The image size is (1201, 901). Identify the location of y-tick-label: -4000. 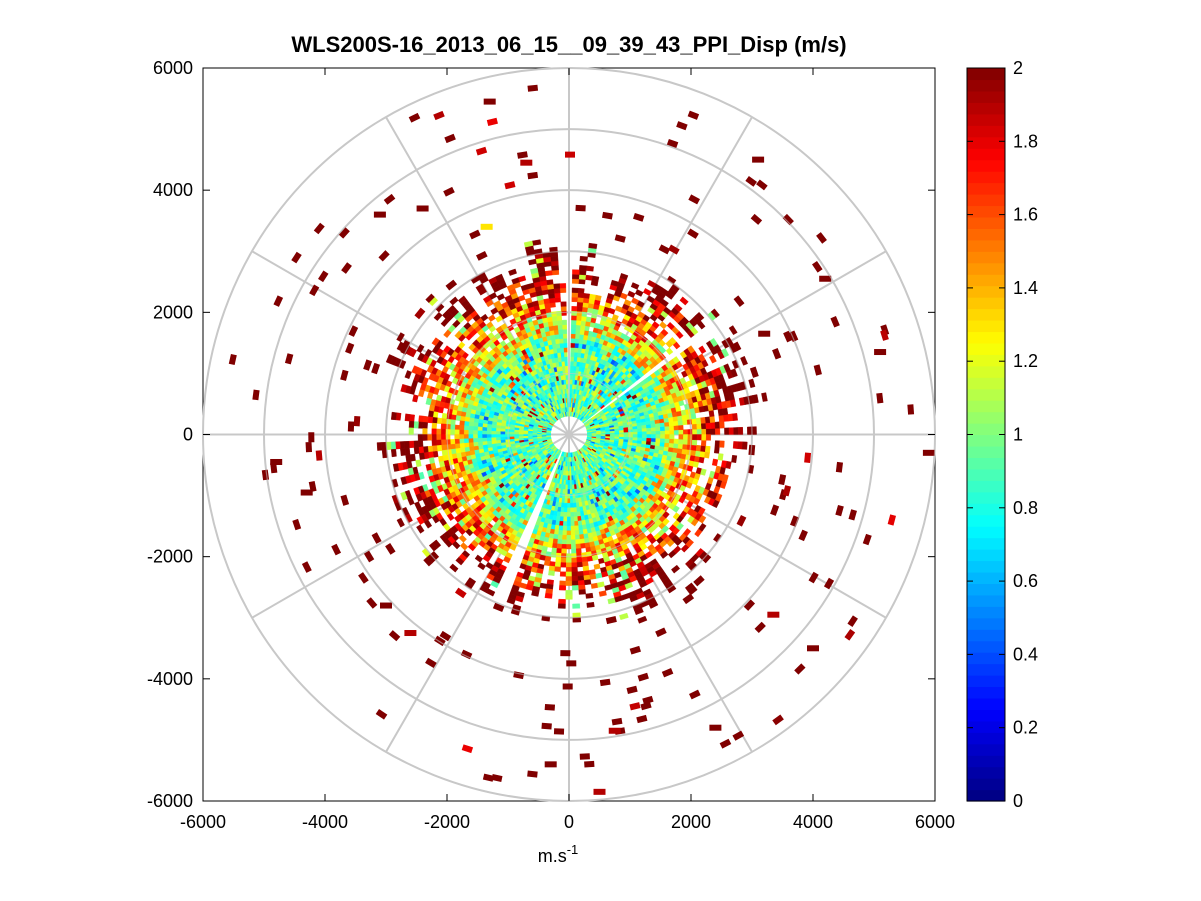
(170, 679).